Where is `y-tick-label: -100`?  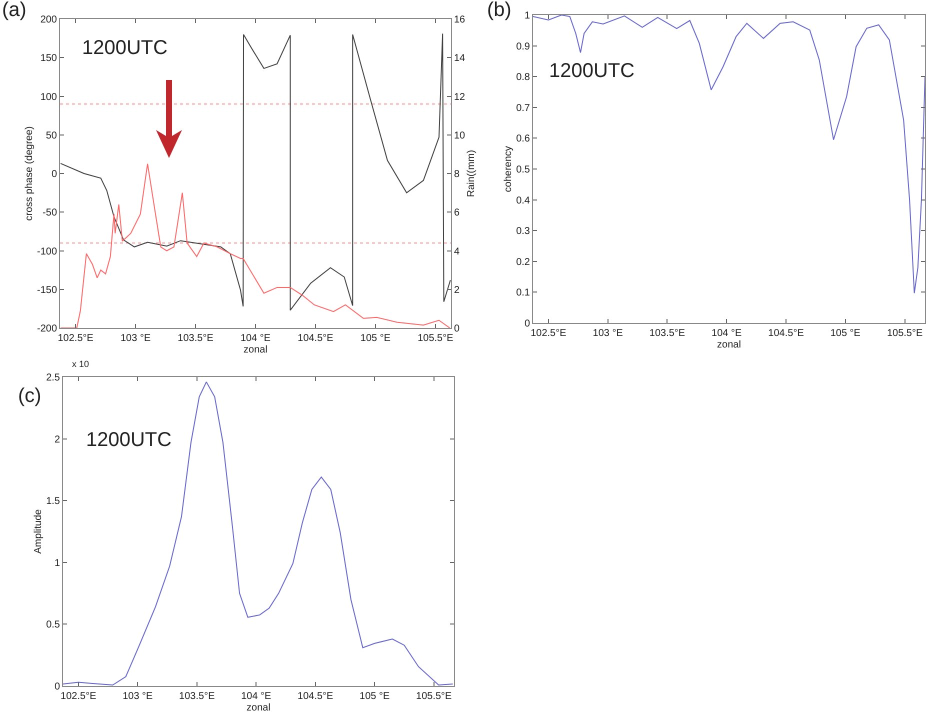
y-tick-label: -100 is located at coordinates (47, 252).